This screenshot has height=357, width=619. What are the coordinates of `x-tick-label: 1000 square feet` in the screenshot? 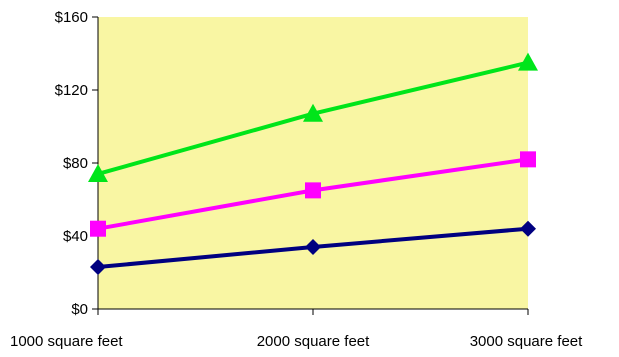 It's located at (66, 341).